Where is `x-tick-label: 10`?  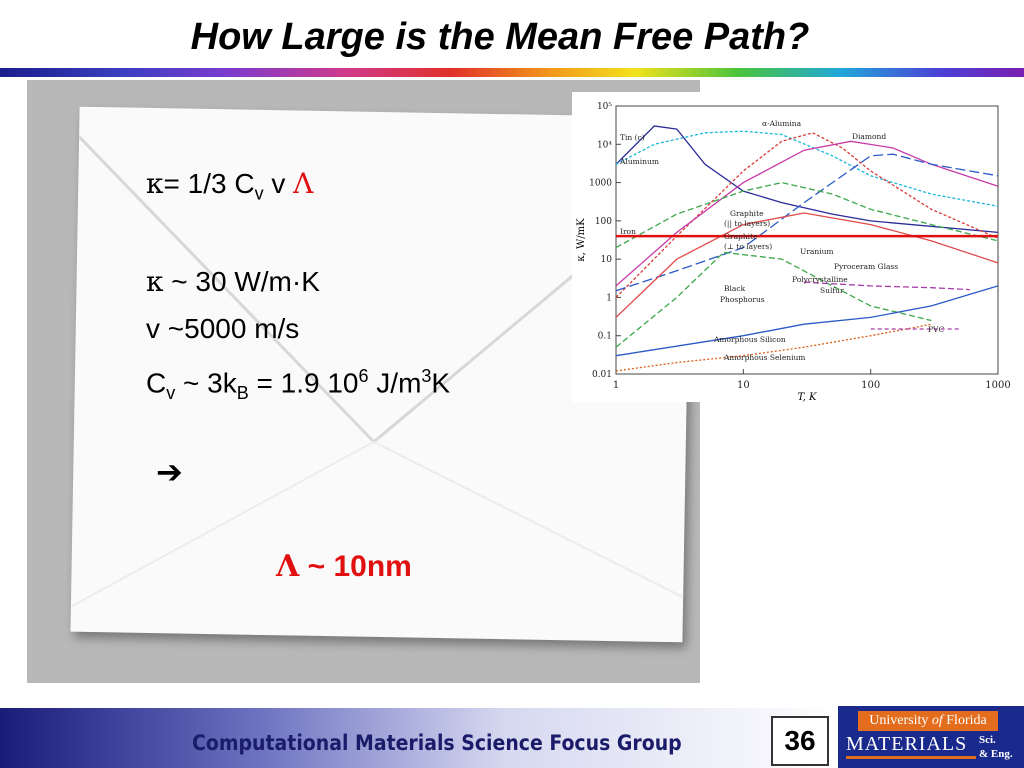
x-tick-label: 10 is located at coordinates (743, 385).